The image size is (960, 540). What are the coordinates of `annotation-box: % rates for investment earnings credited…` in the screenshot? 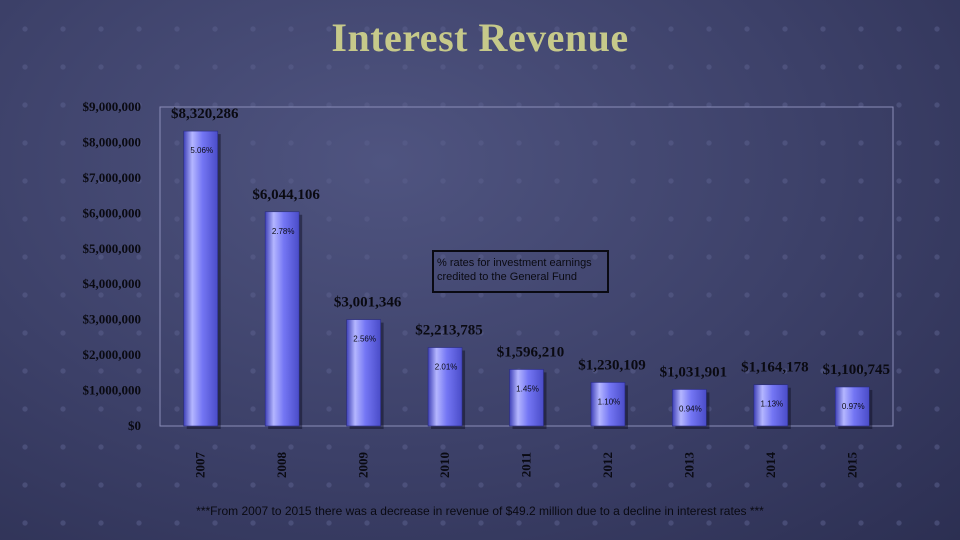 It's located at (520, 271).